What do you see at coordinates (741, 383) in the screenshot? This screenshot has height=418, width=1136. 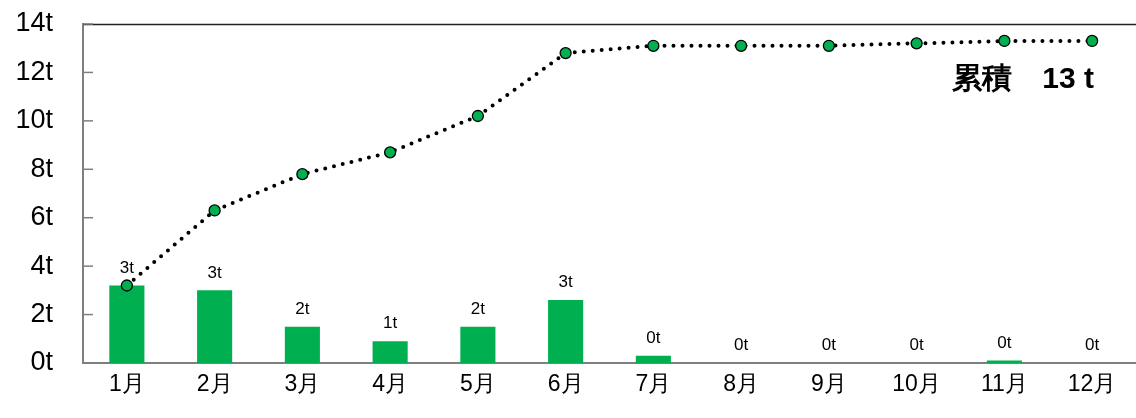 I see `x-tick-label: 8月` at bounding box center [741, 383].